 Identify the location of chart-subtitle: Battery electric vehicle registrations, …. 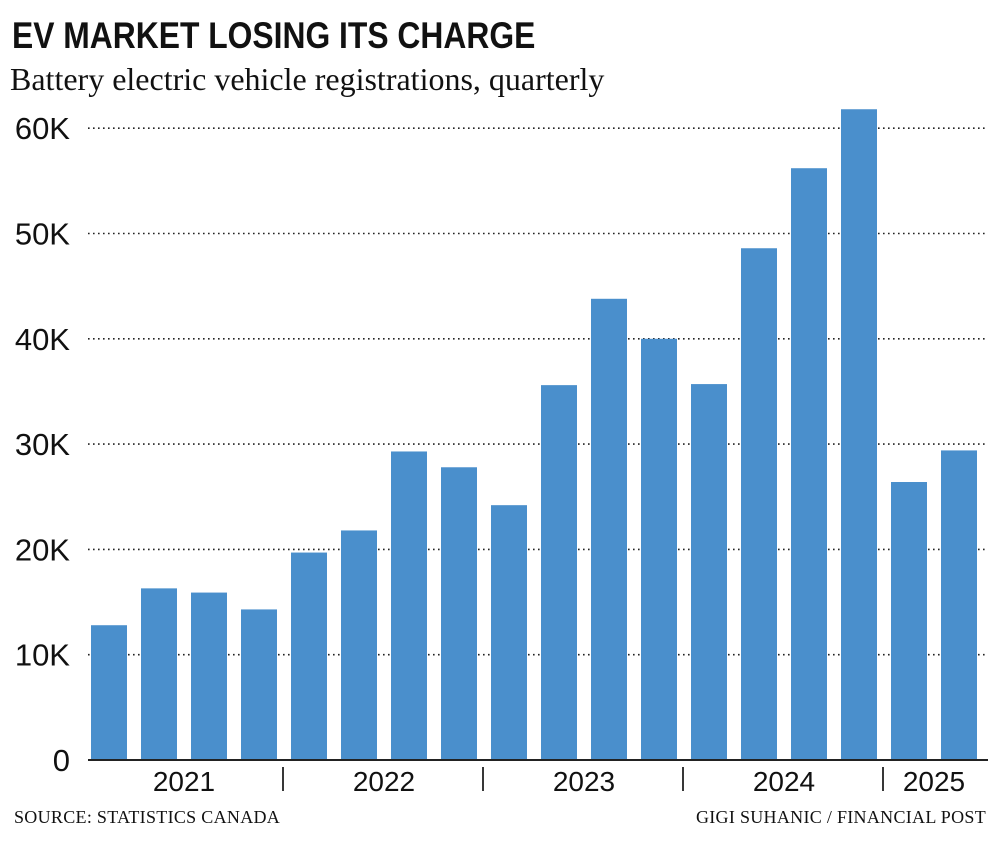
(307, 79).